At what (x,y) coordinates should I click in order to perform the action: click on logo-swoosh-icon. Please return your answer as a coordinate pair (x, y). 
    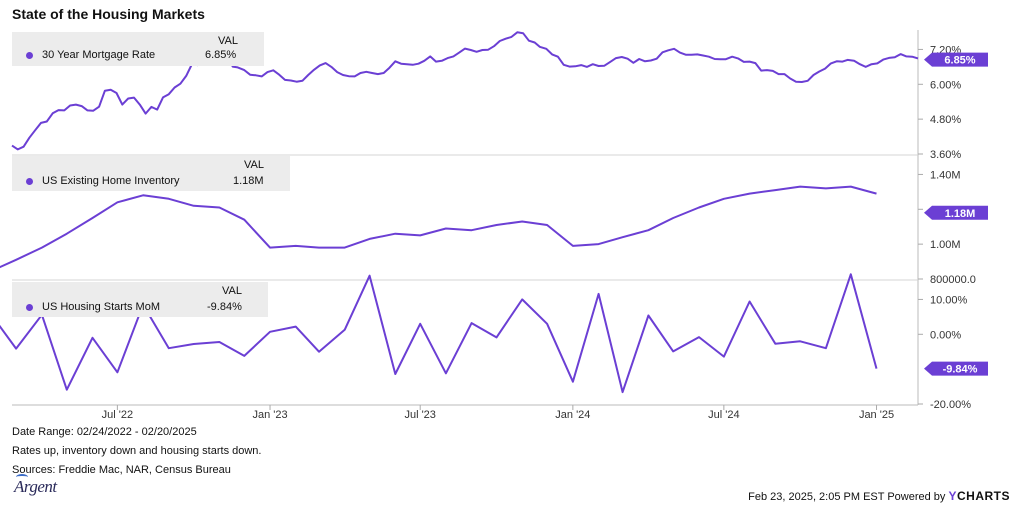
    Looking at the image, I should click on (22, 477).